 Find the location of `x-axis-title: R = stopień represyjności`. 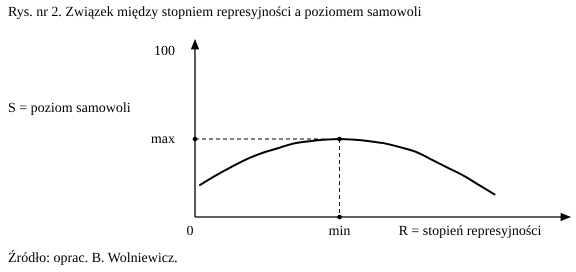

x-axis-title: R = stopień represyjności is located at coordinates (470, 231).